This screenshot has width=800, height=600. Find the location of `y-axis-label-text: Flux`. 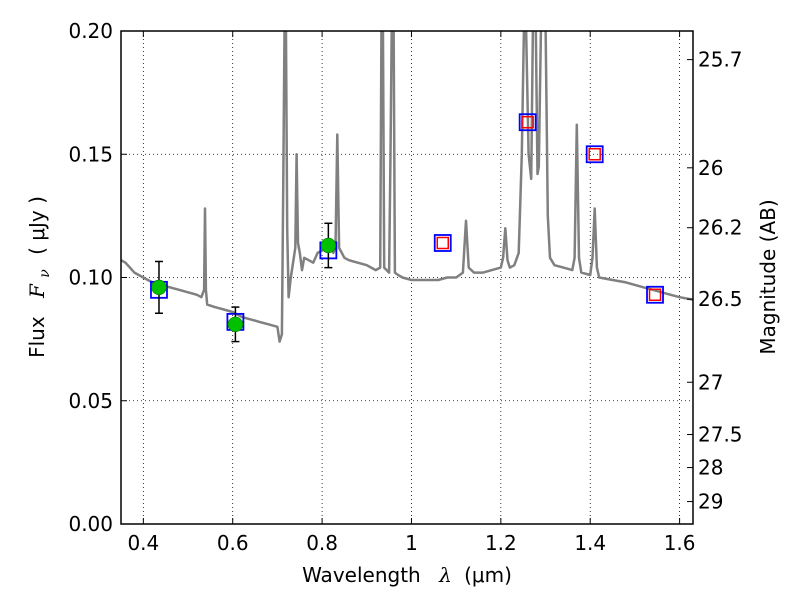

y-axis-label-text: Flux is located at coordinates (37, 337).